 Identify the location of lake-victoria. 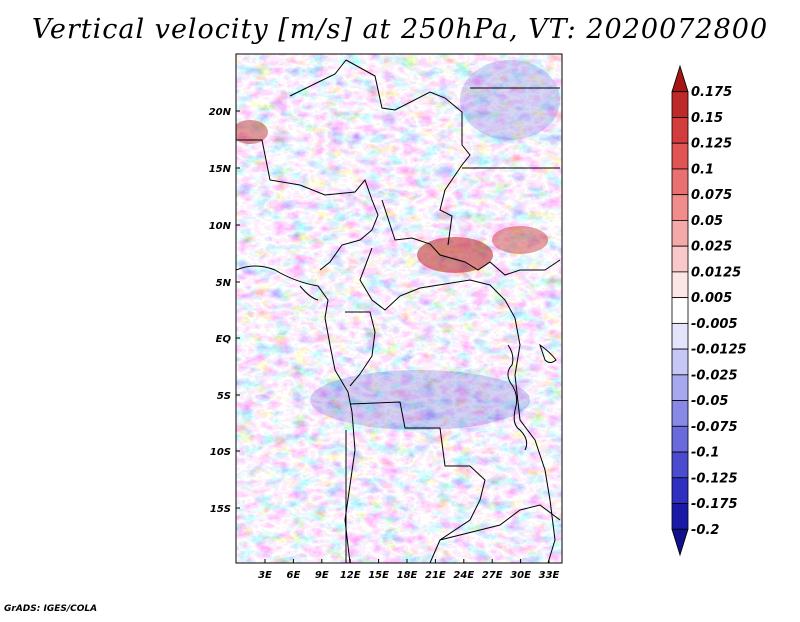
(548, 353).